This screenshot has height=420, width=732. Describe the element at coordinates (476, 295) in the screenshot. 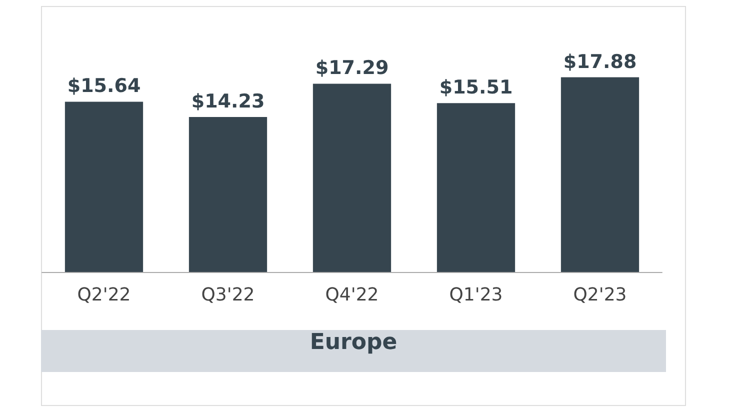

I see `x-tick-label: Q1'23` at that location.